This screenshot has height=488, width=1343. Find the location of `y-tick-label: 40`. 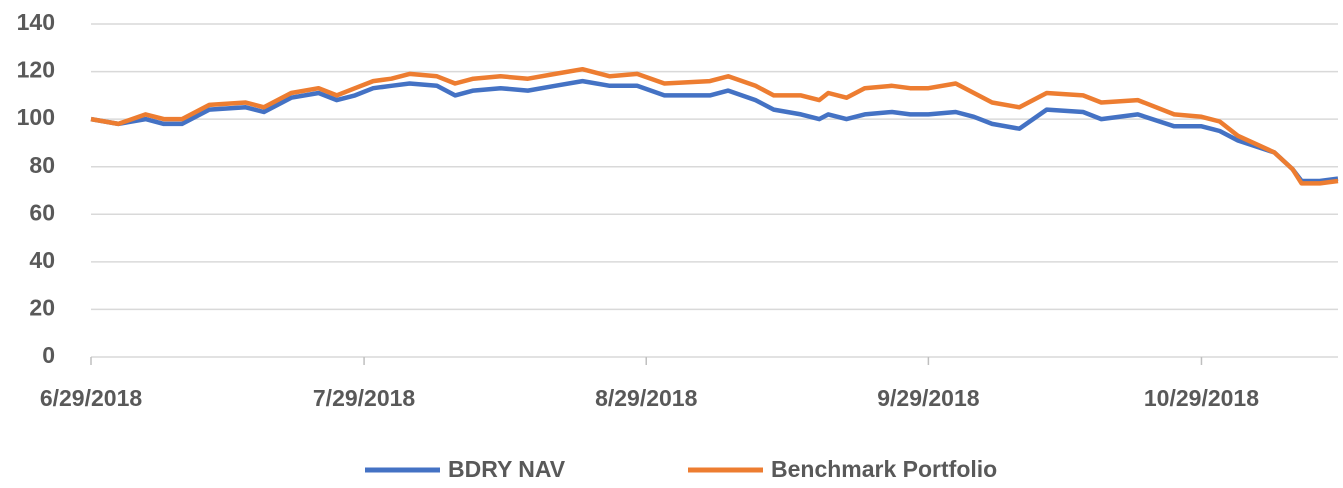

y-tick-label: 40 is located at coordinates (42, 260).